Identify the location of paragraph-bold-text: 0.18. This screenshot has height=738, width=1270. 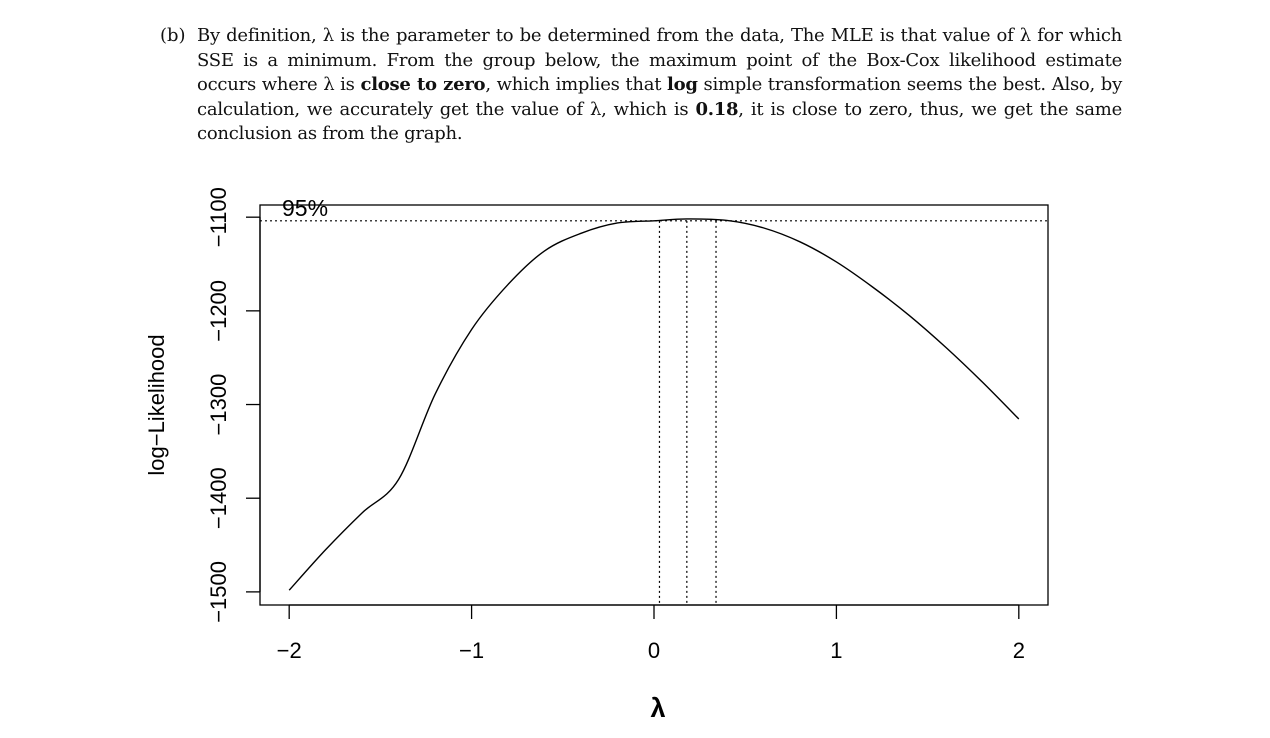
(717, 109).